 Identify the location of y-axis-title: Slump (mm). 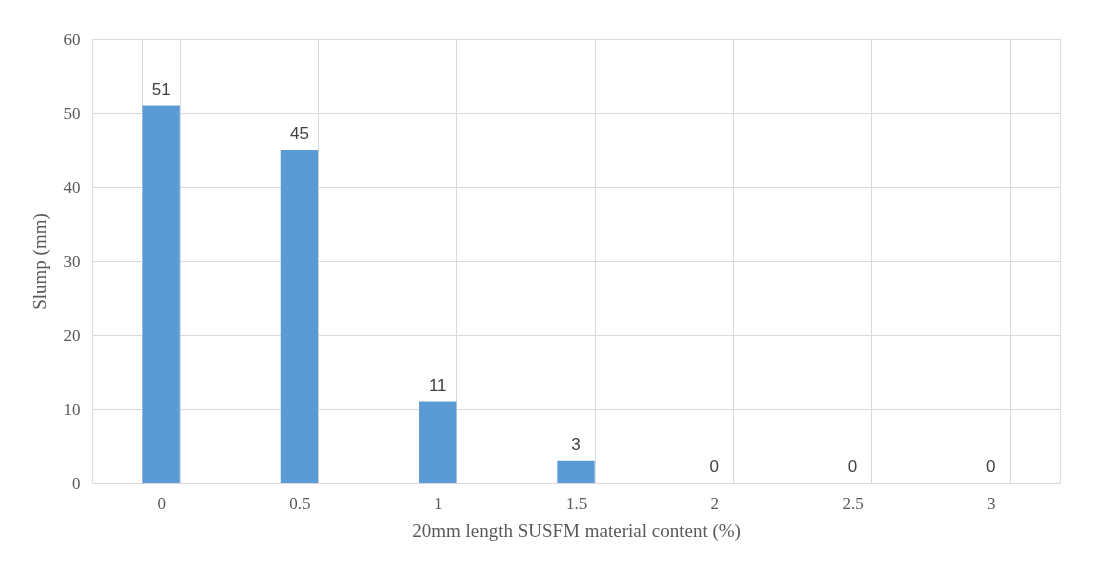
(39, 261).